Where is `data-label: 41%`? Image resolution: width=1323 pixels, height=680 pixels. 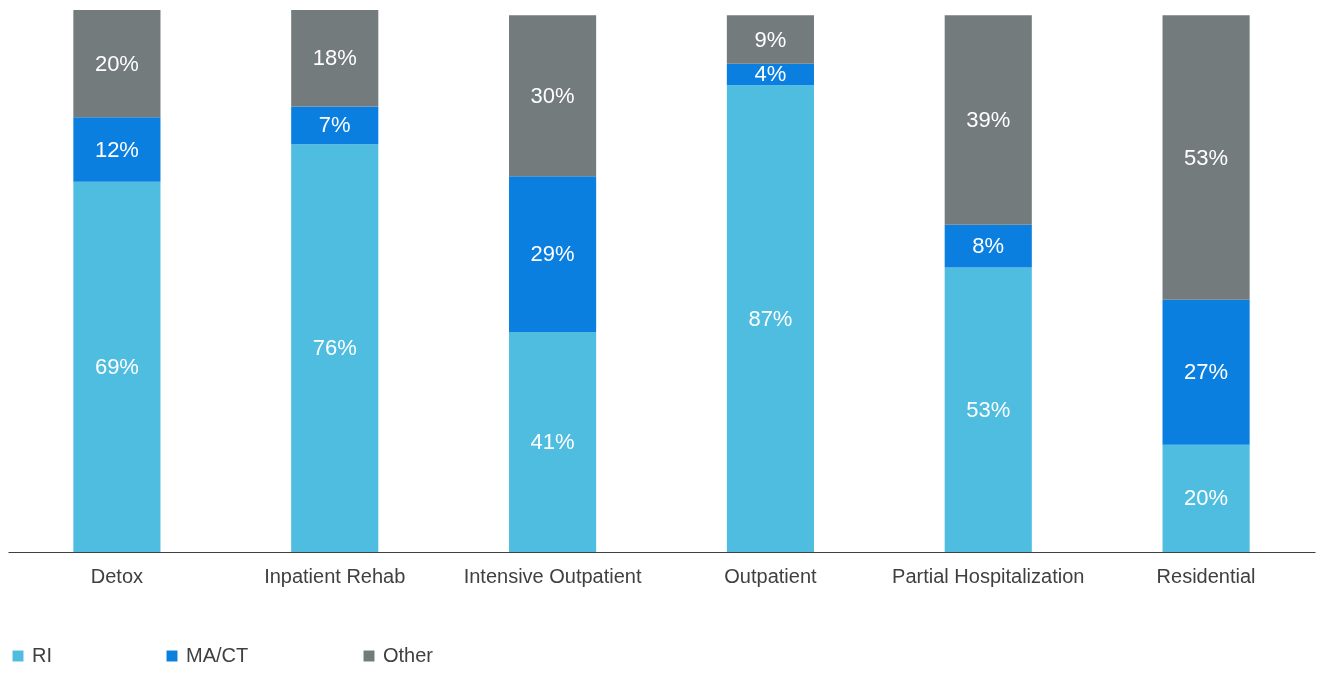
data-label: 41% is located at coordinates (552, 441).